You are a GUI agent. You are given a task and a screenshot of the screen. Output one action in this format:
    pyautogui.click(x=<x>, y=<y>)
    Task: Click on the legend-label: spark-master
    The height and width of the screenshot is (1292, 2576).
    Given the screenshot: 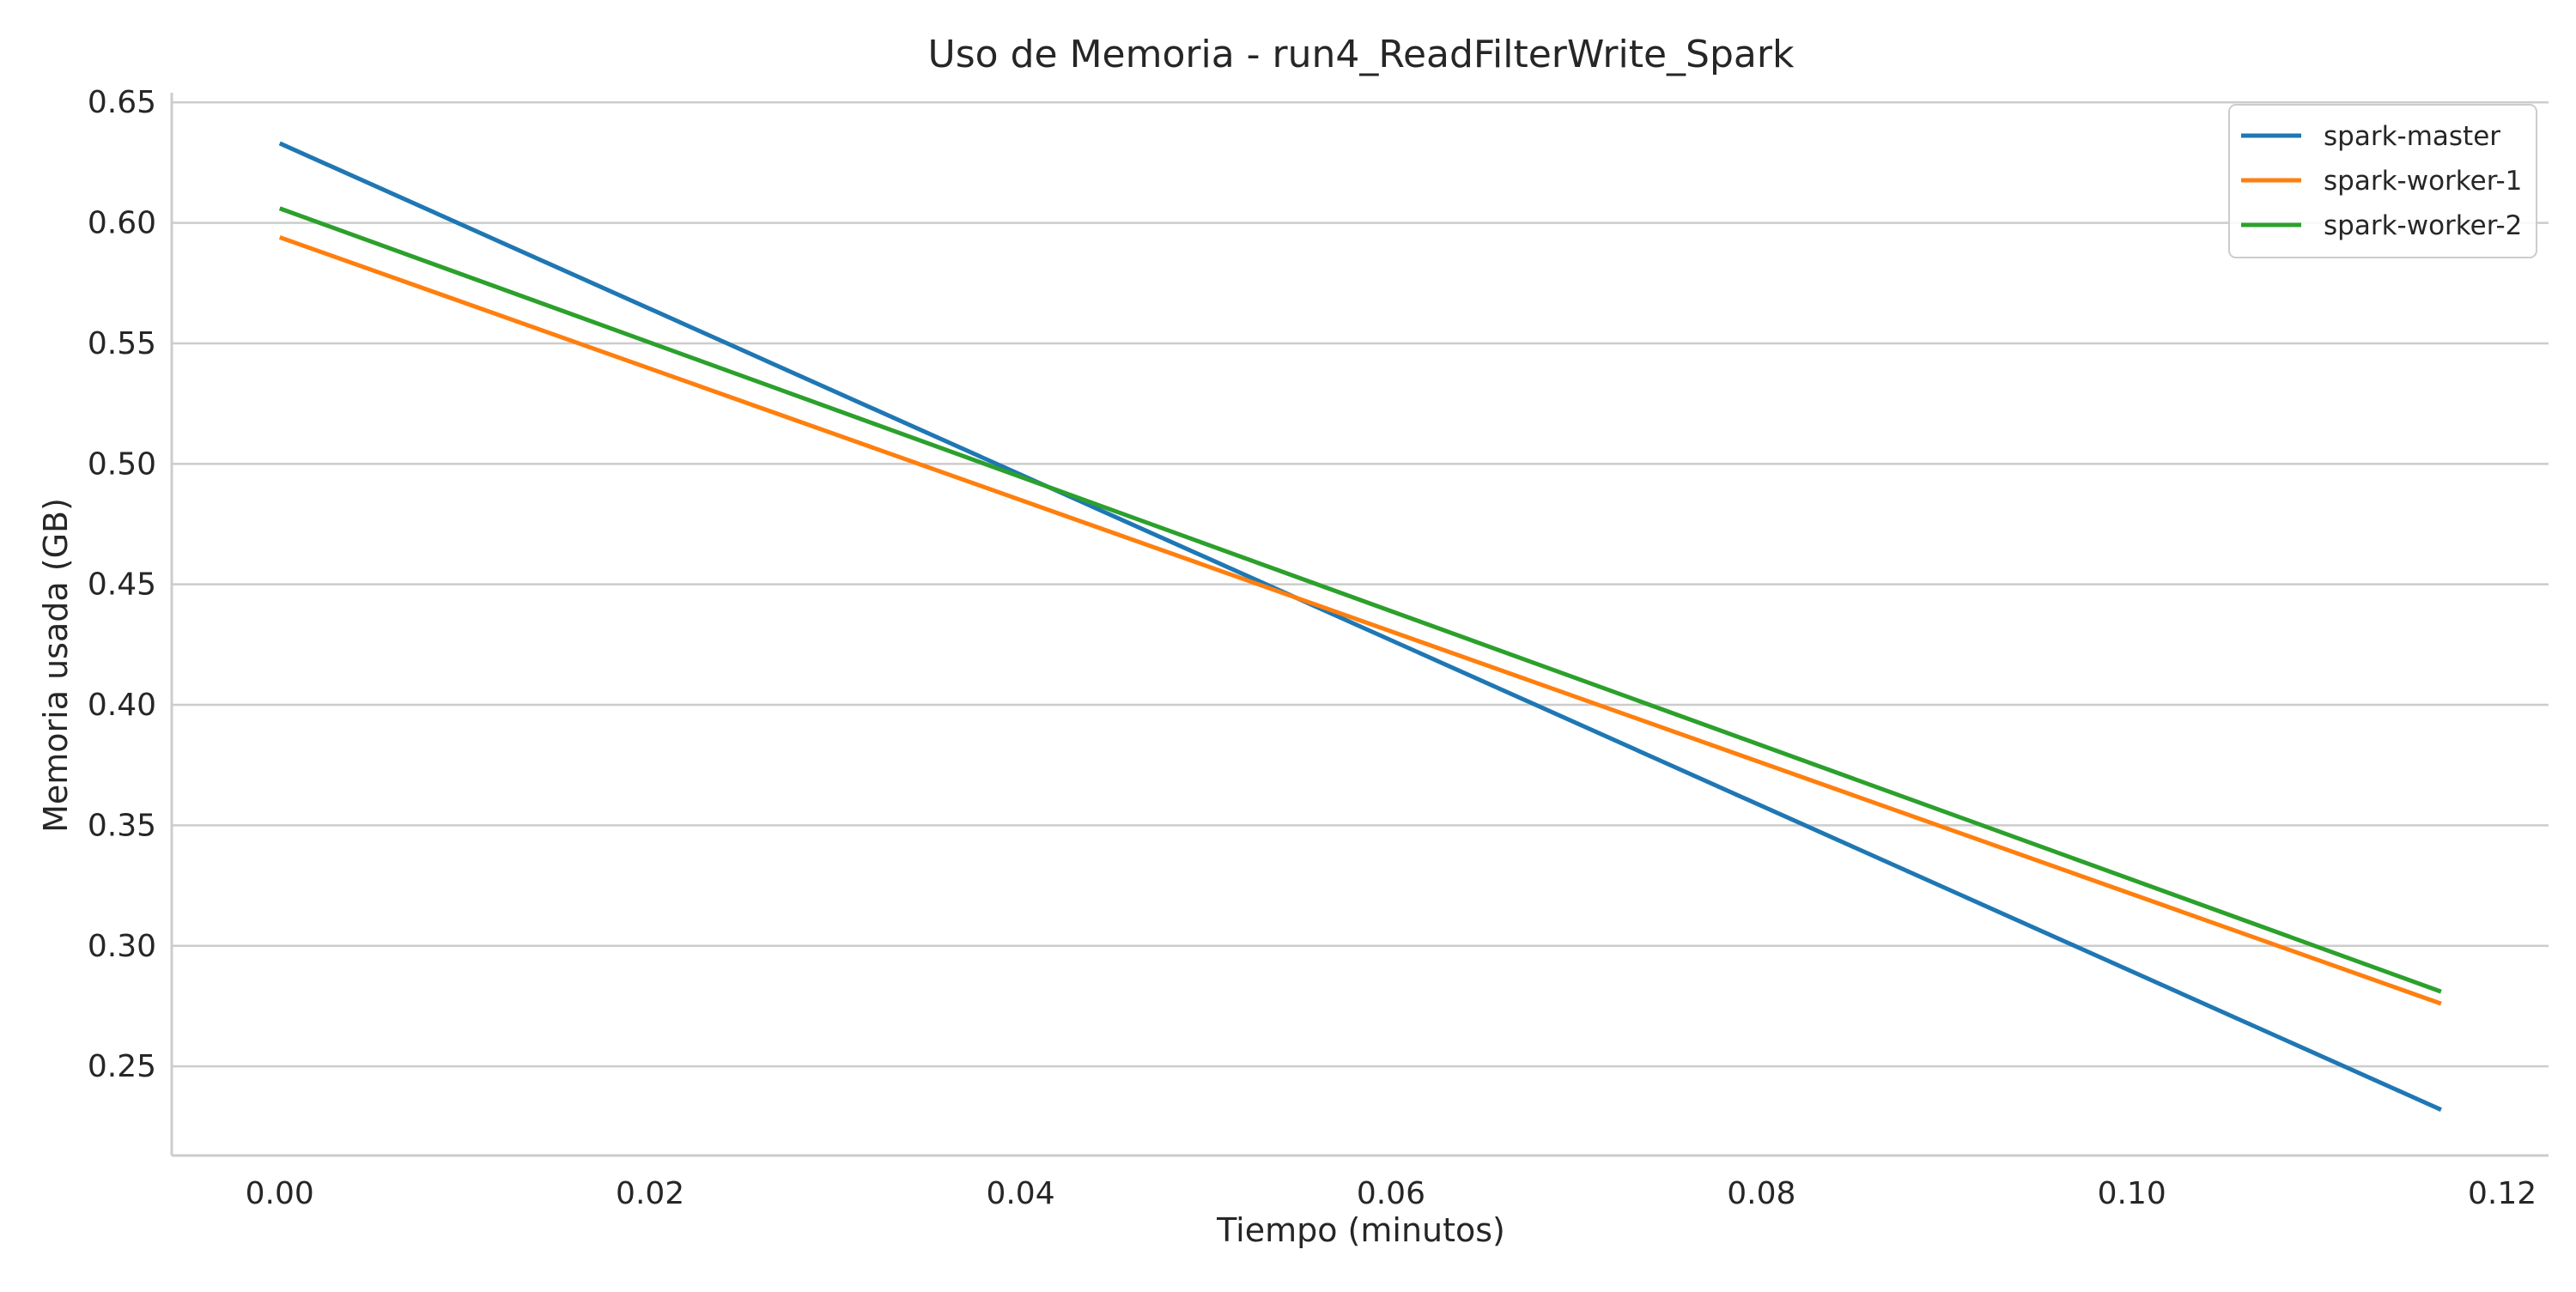 What is the action you would take?
    pyautogui.click(x=2412, y=136)
    